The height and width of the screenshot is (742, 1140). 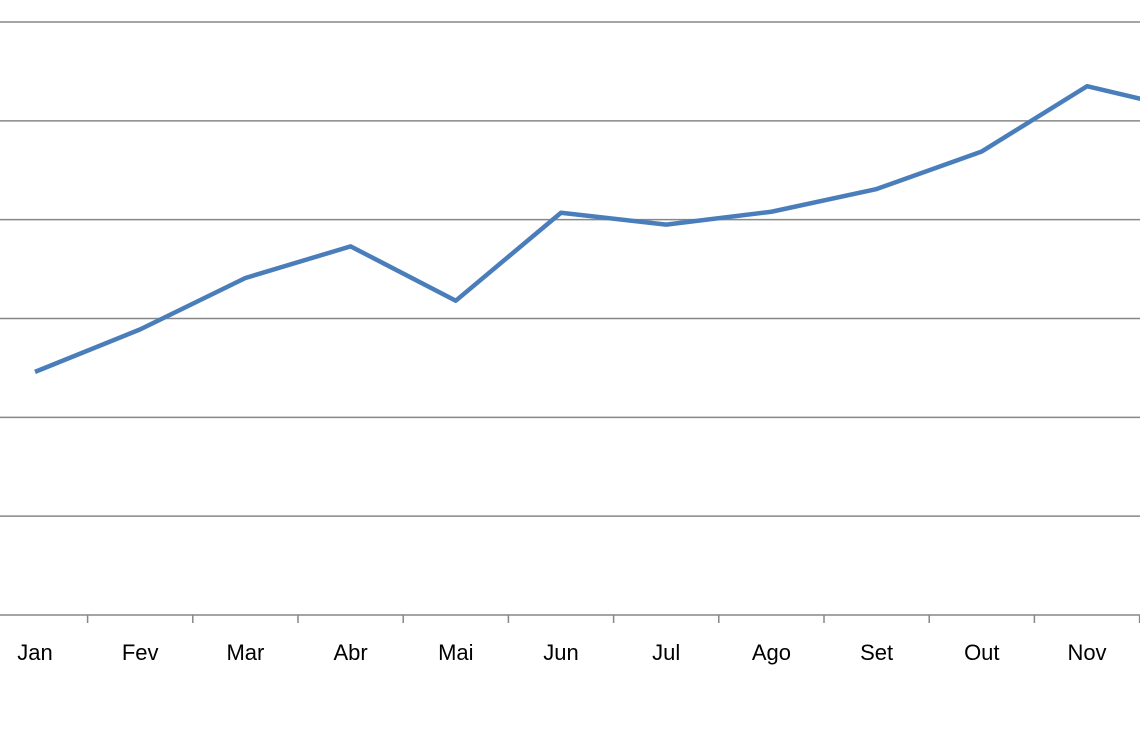 What do you see at coordinates (876, 652) in the screenshot?
I see `x-tick-label: Set` at bounding box center [876, 652].